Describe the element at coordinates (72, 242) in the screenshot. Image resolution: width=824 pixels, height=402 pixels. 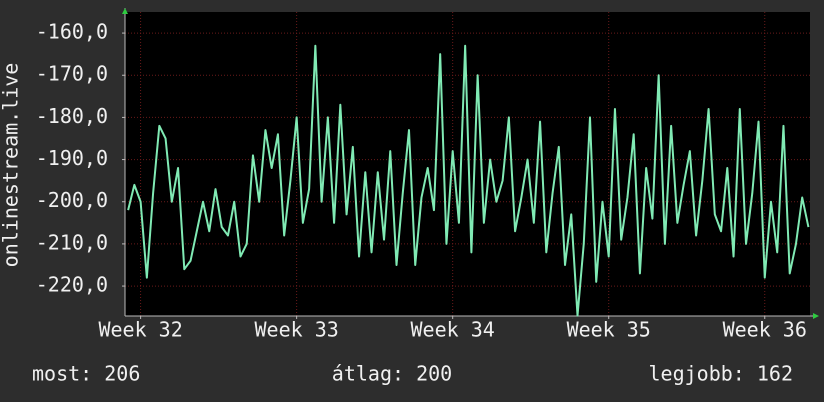
I see `y-tick-label: -210,0` at that location.